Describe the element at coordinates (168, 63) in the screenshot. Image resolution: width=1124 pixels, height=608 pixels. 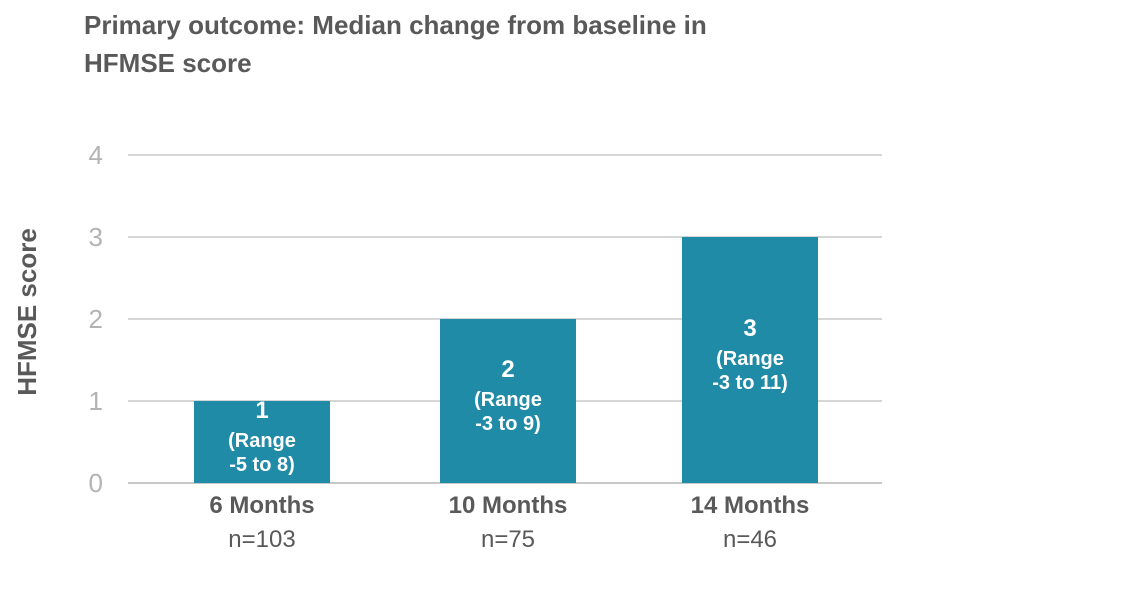
I see `chart-title-line-2: HFMSE score` at that location.